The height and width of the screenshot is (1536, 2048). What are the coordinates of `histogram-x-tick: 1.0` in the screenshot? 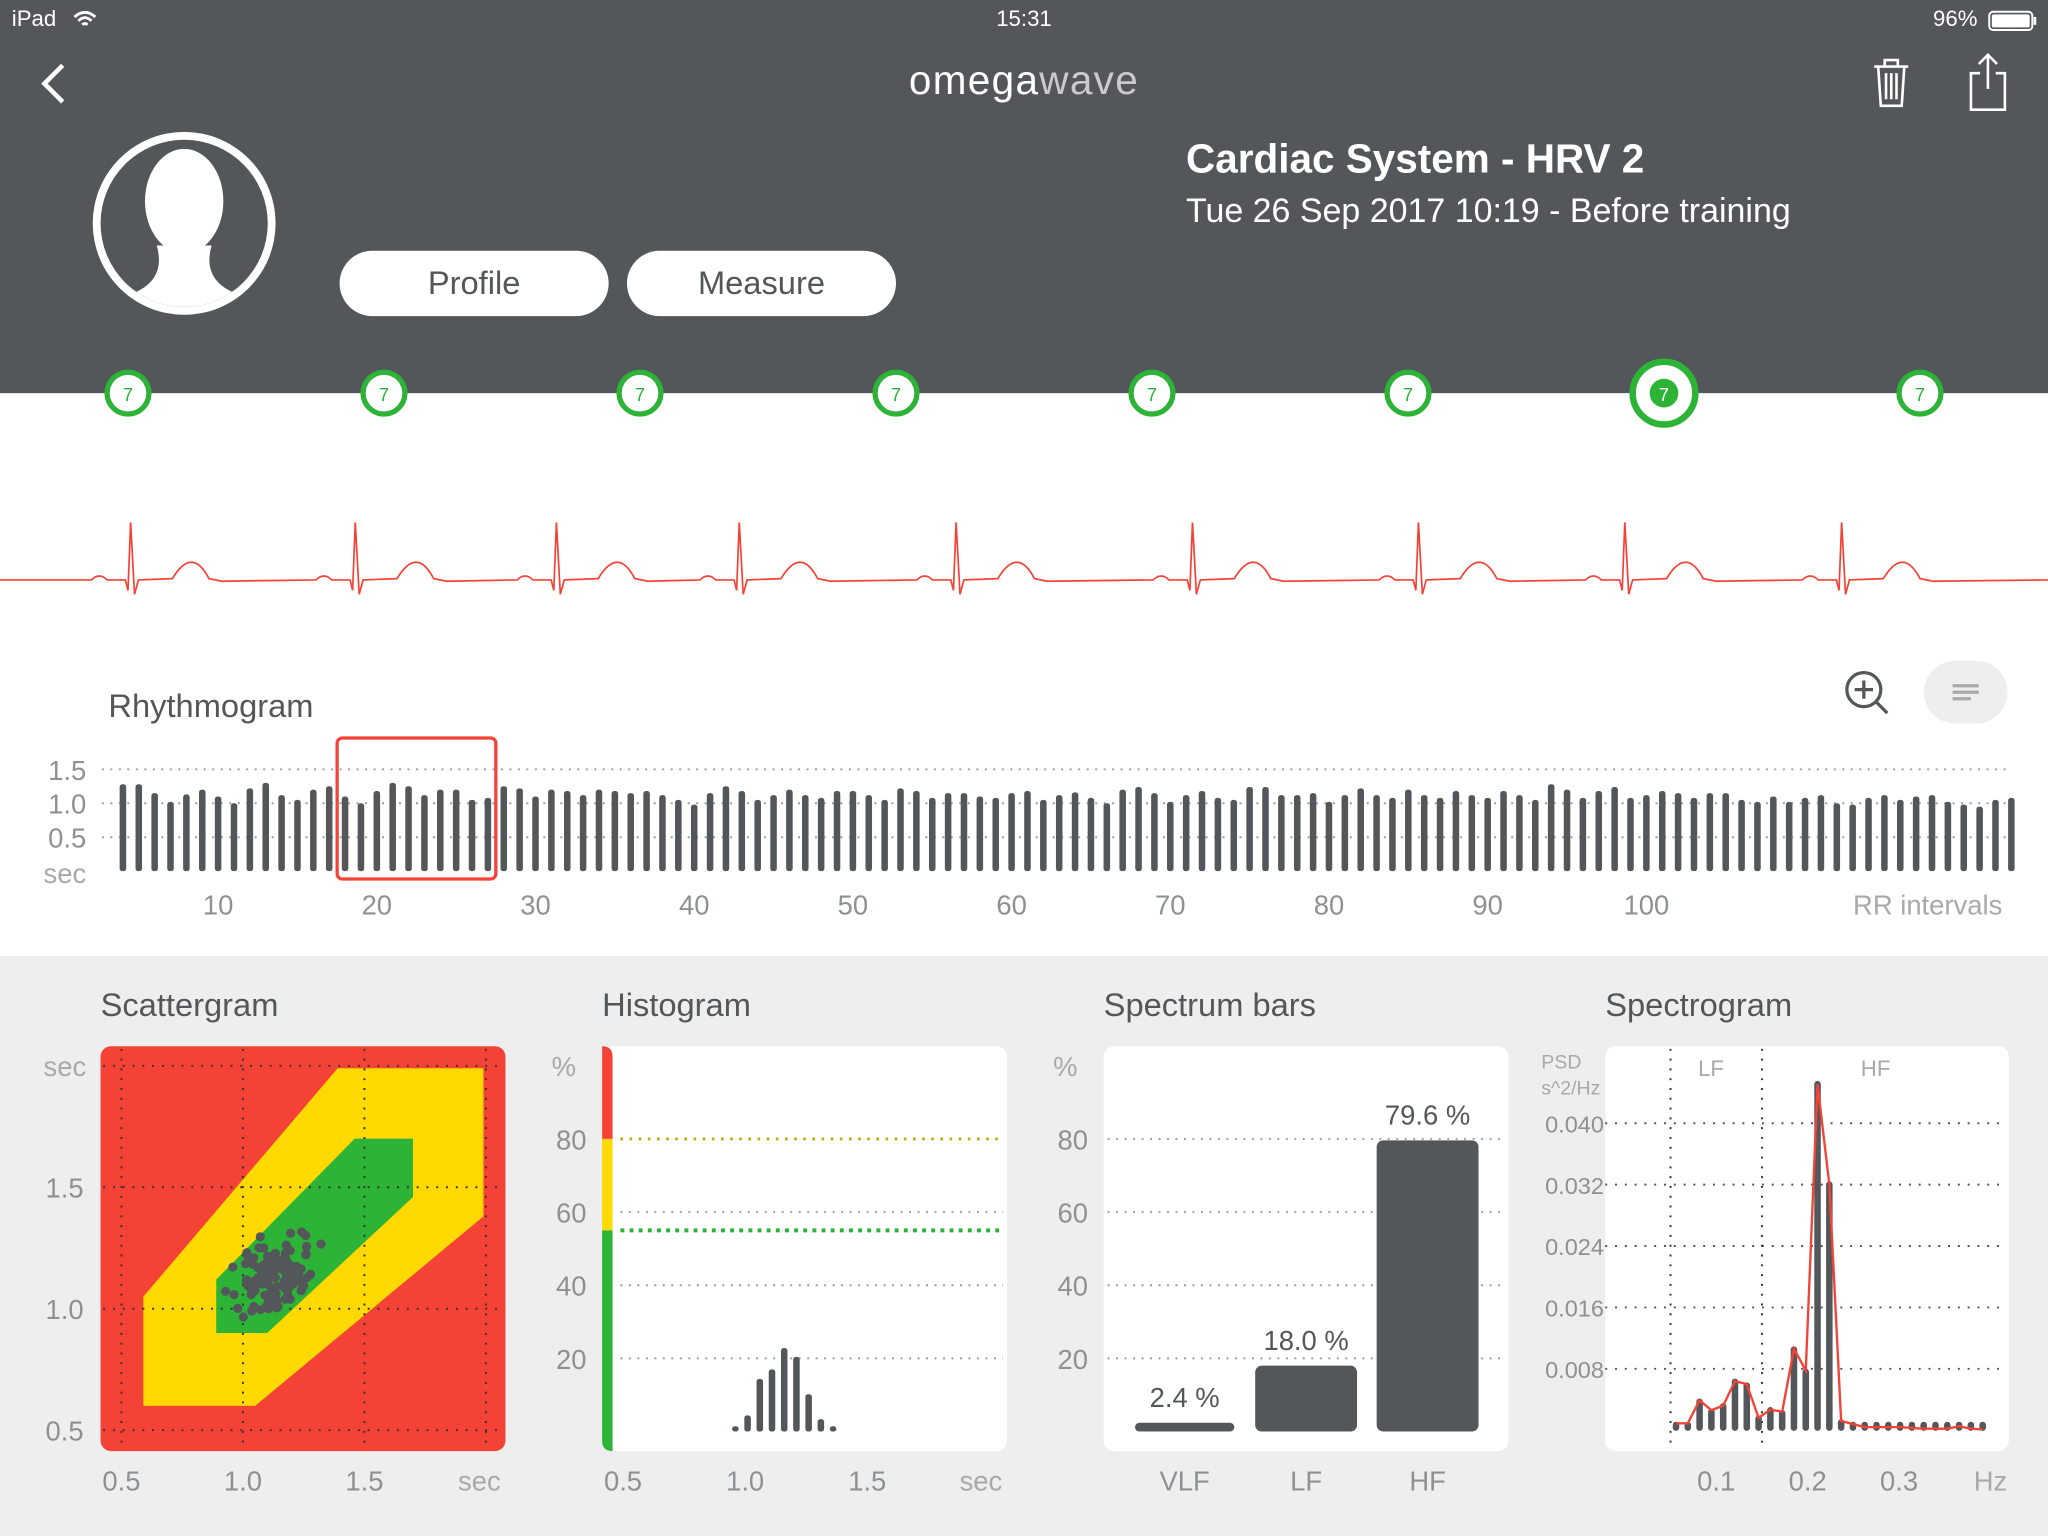 It's located at (745, 1480).